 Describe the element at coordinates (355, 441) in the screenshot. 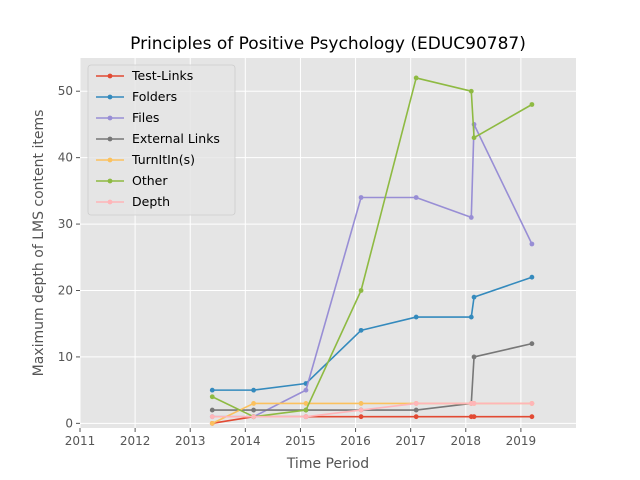

I see `x-tick-label: 2016` at that location.